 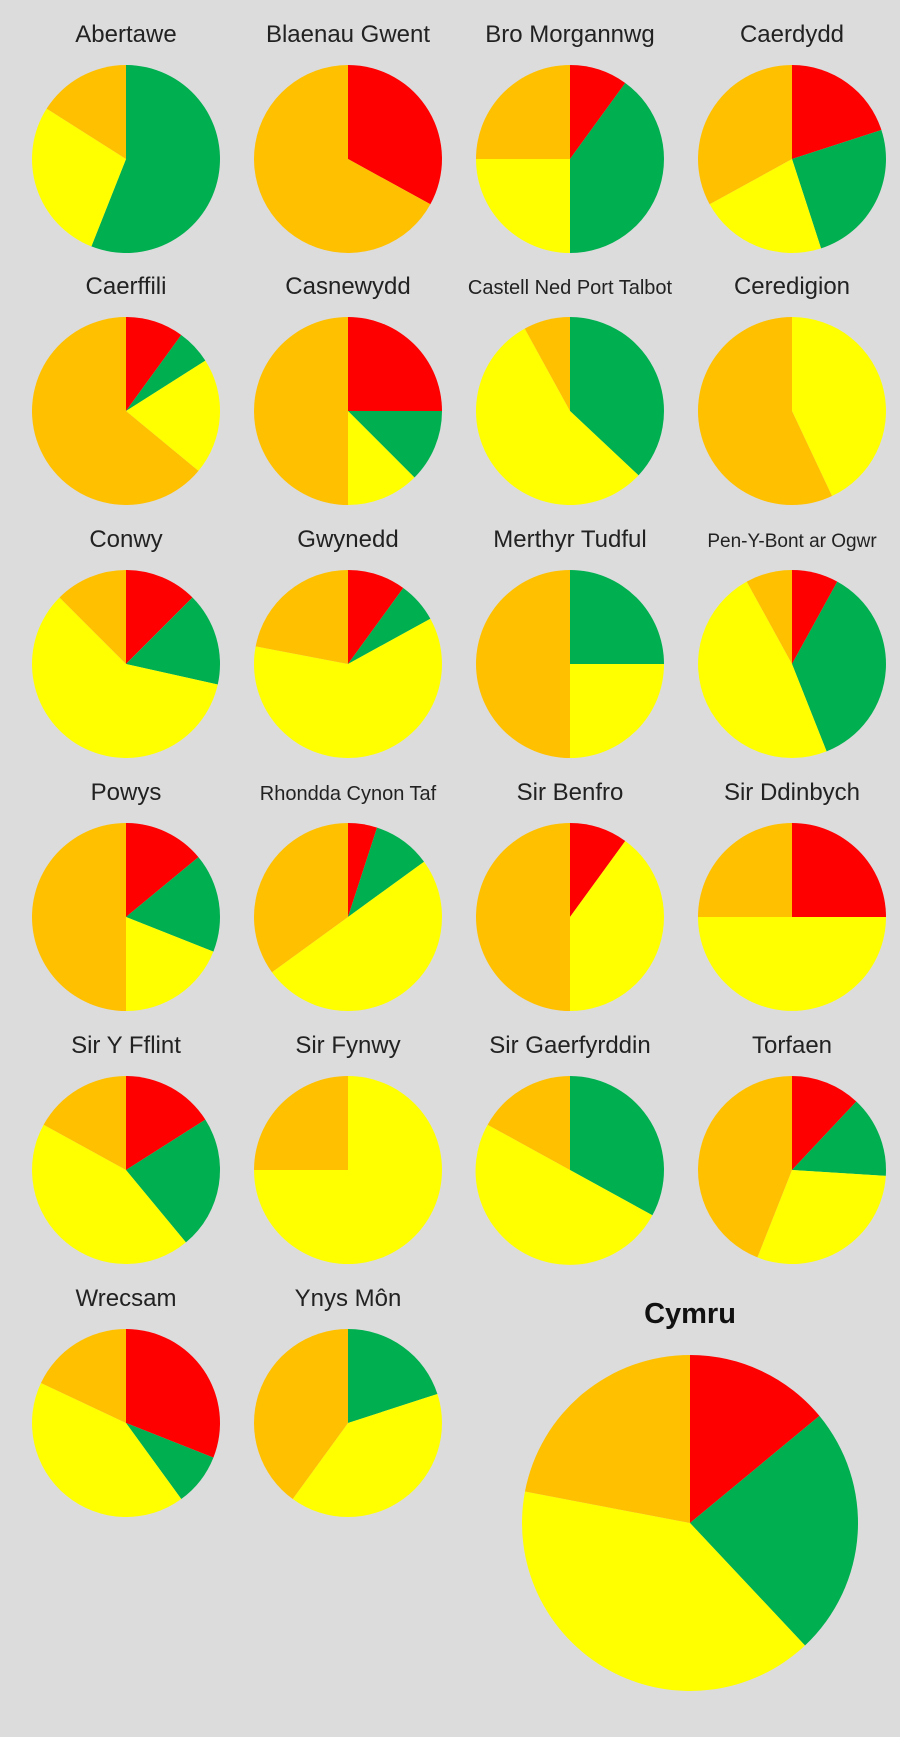 I want to click on pie-castell-ned-port-talbot-slice-orange, so click(x=547, y=364).